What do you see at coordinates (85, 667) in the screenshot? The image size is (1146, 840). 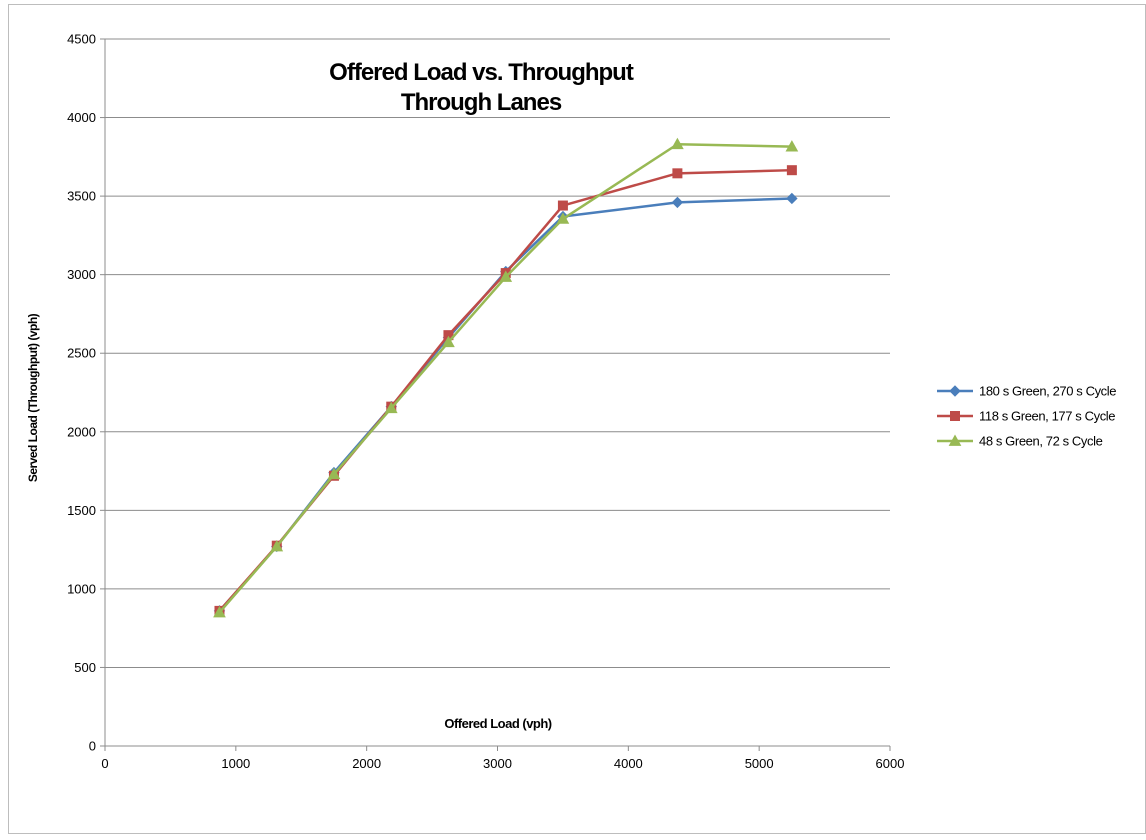 I see `y-tick-label: 500` at bounding box center [85, 667].